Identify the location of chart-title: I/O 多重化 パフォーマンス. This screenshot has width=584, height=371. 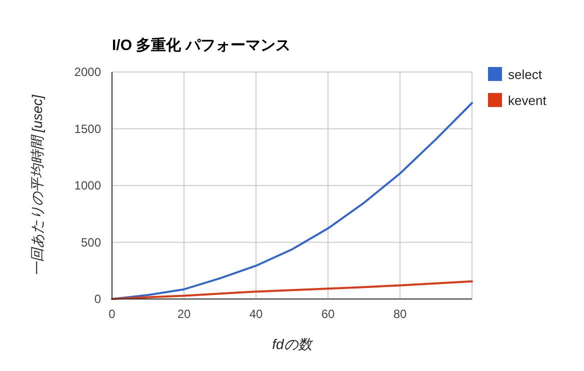
(201, 45).